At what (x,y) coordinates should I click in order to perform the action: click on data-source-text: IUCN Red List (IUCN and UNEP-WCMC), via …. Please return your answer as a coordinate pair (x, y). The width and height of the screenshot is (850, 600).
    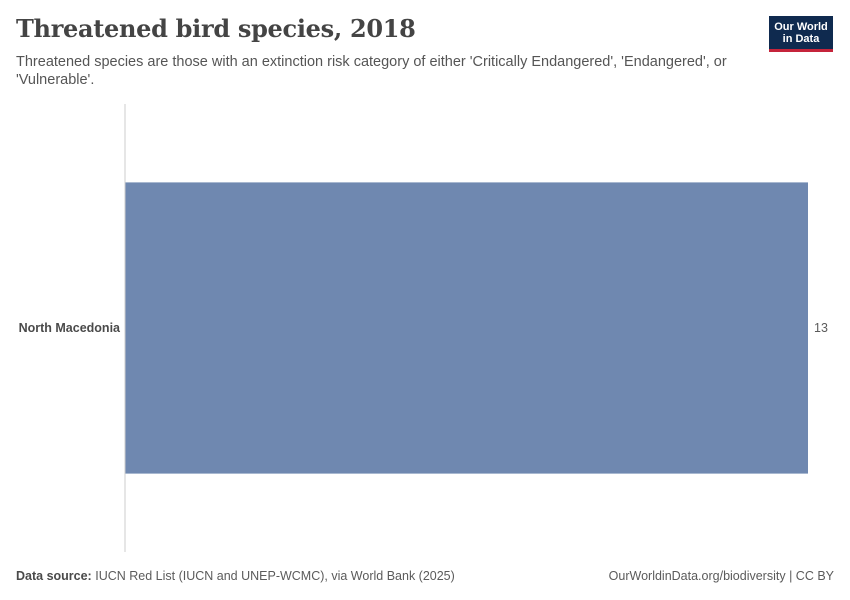
    Looking at the image, I should click on (275, 576).